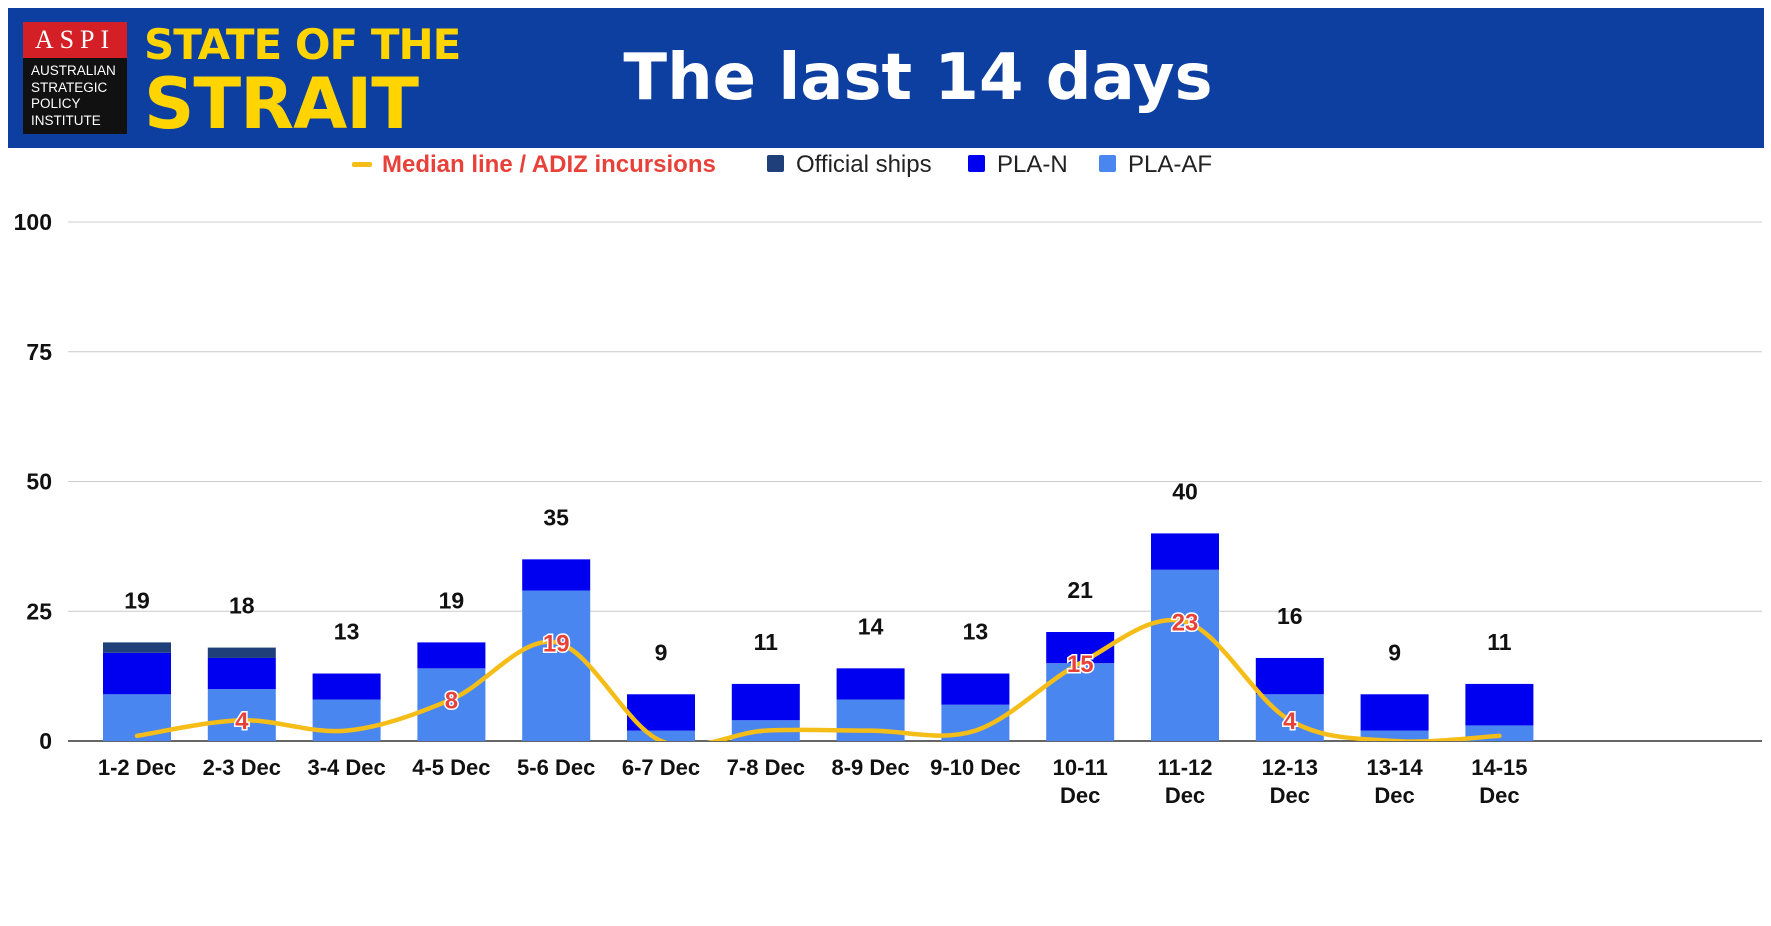  What do you see at coordinates (281, 104) in the screenshot?
I see `brand-line-2: STRAIT` at bounding box center [281, 104].